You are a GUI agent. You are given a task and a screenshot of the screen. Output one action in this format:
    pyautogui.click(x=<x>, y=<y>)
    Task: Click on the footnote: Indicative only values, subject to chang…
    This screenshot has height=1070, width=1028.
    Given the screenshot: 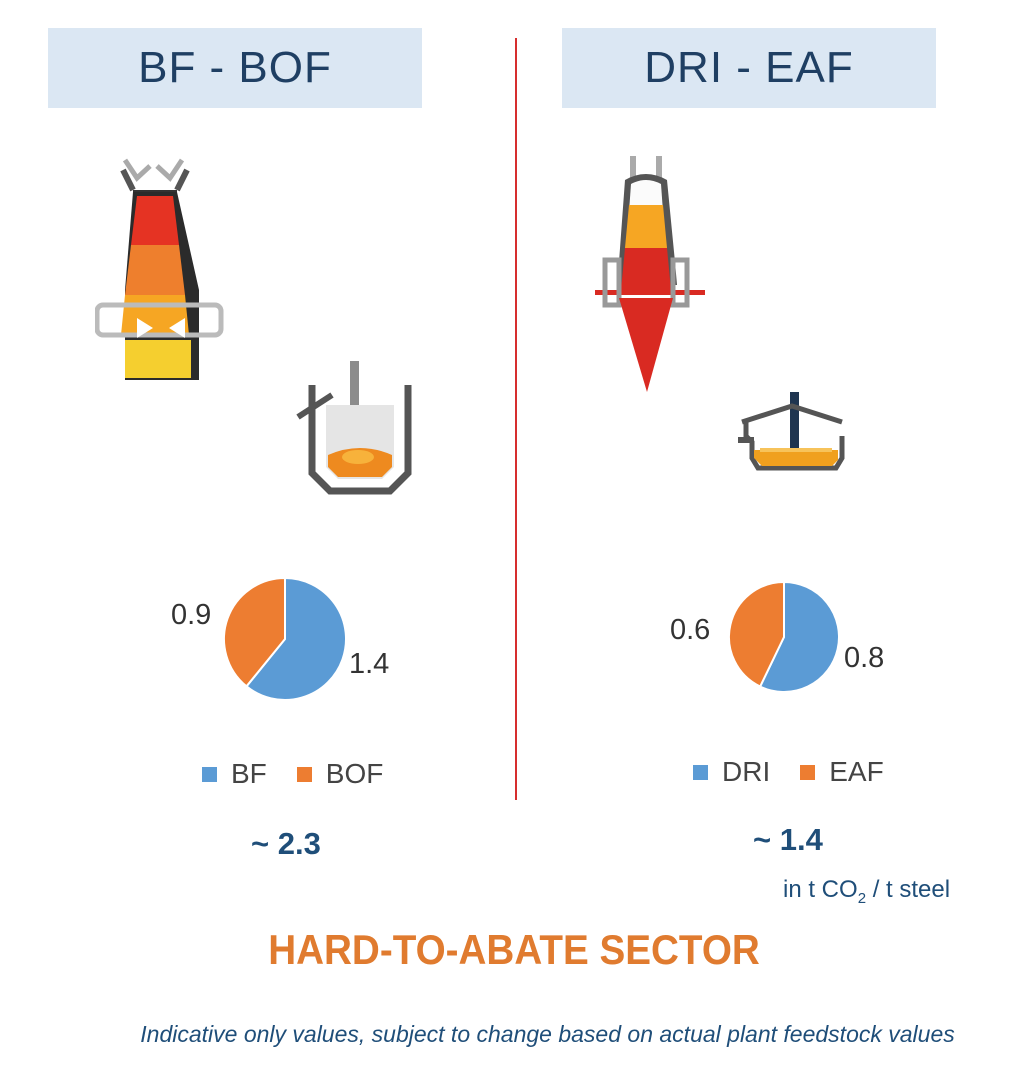 What is the action you would take?
    pyautogui.click(x=547, y=1034)
    